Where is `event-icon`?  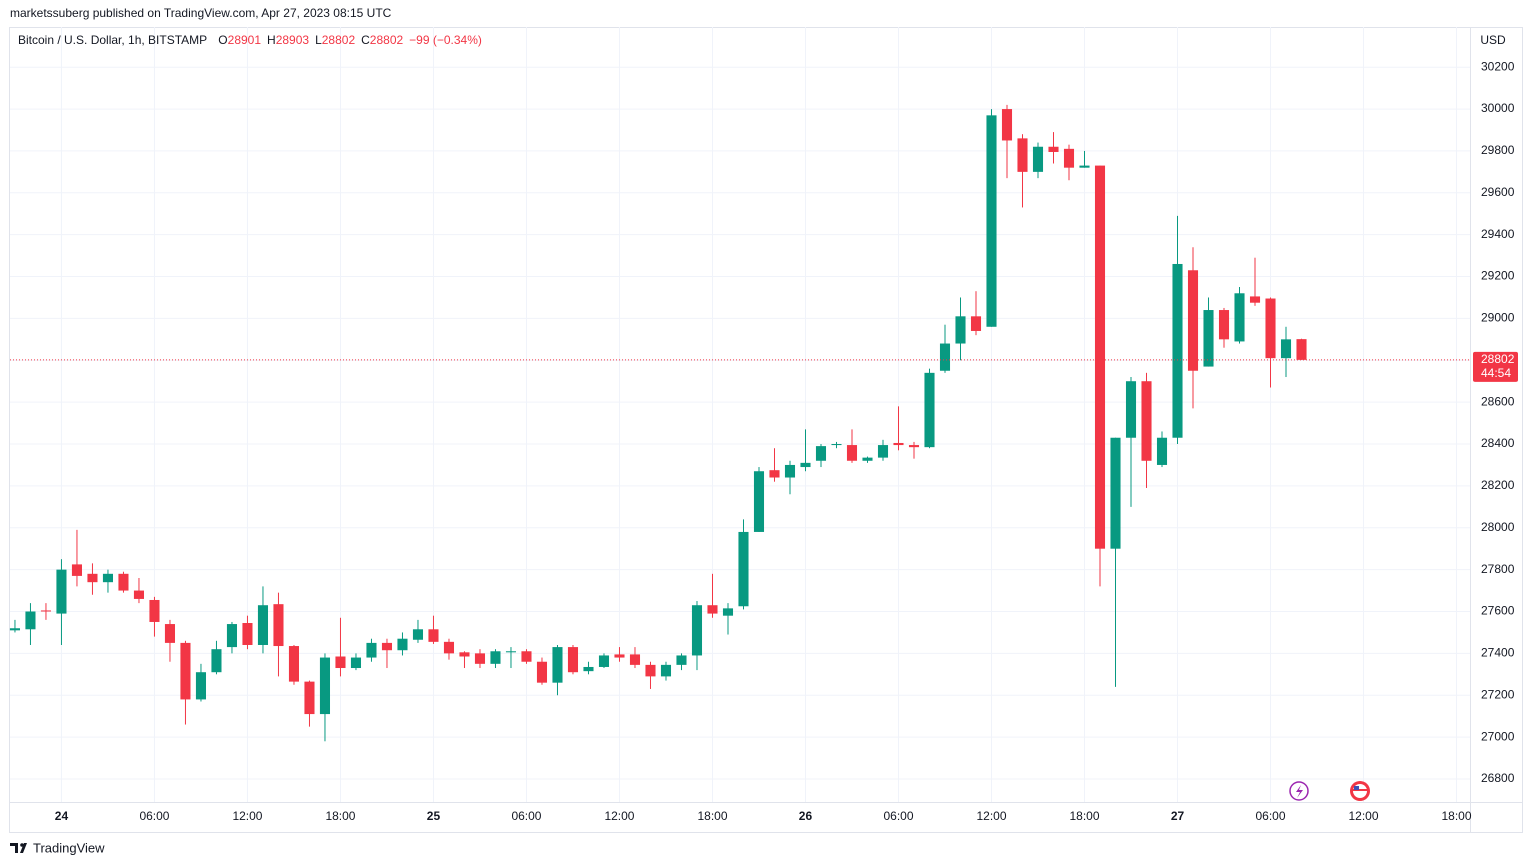 event-icon is located at coordinates (1299, 791).